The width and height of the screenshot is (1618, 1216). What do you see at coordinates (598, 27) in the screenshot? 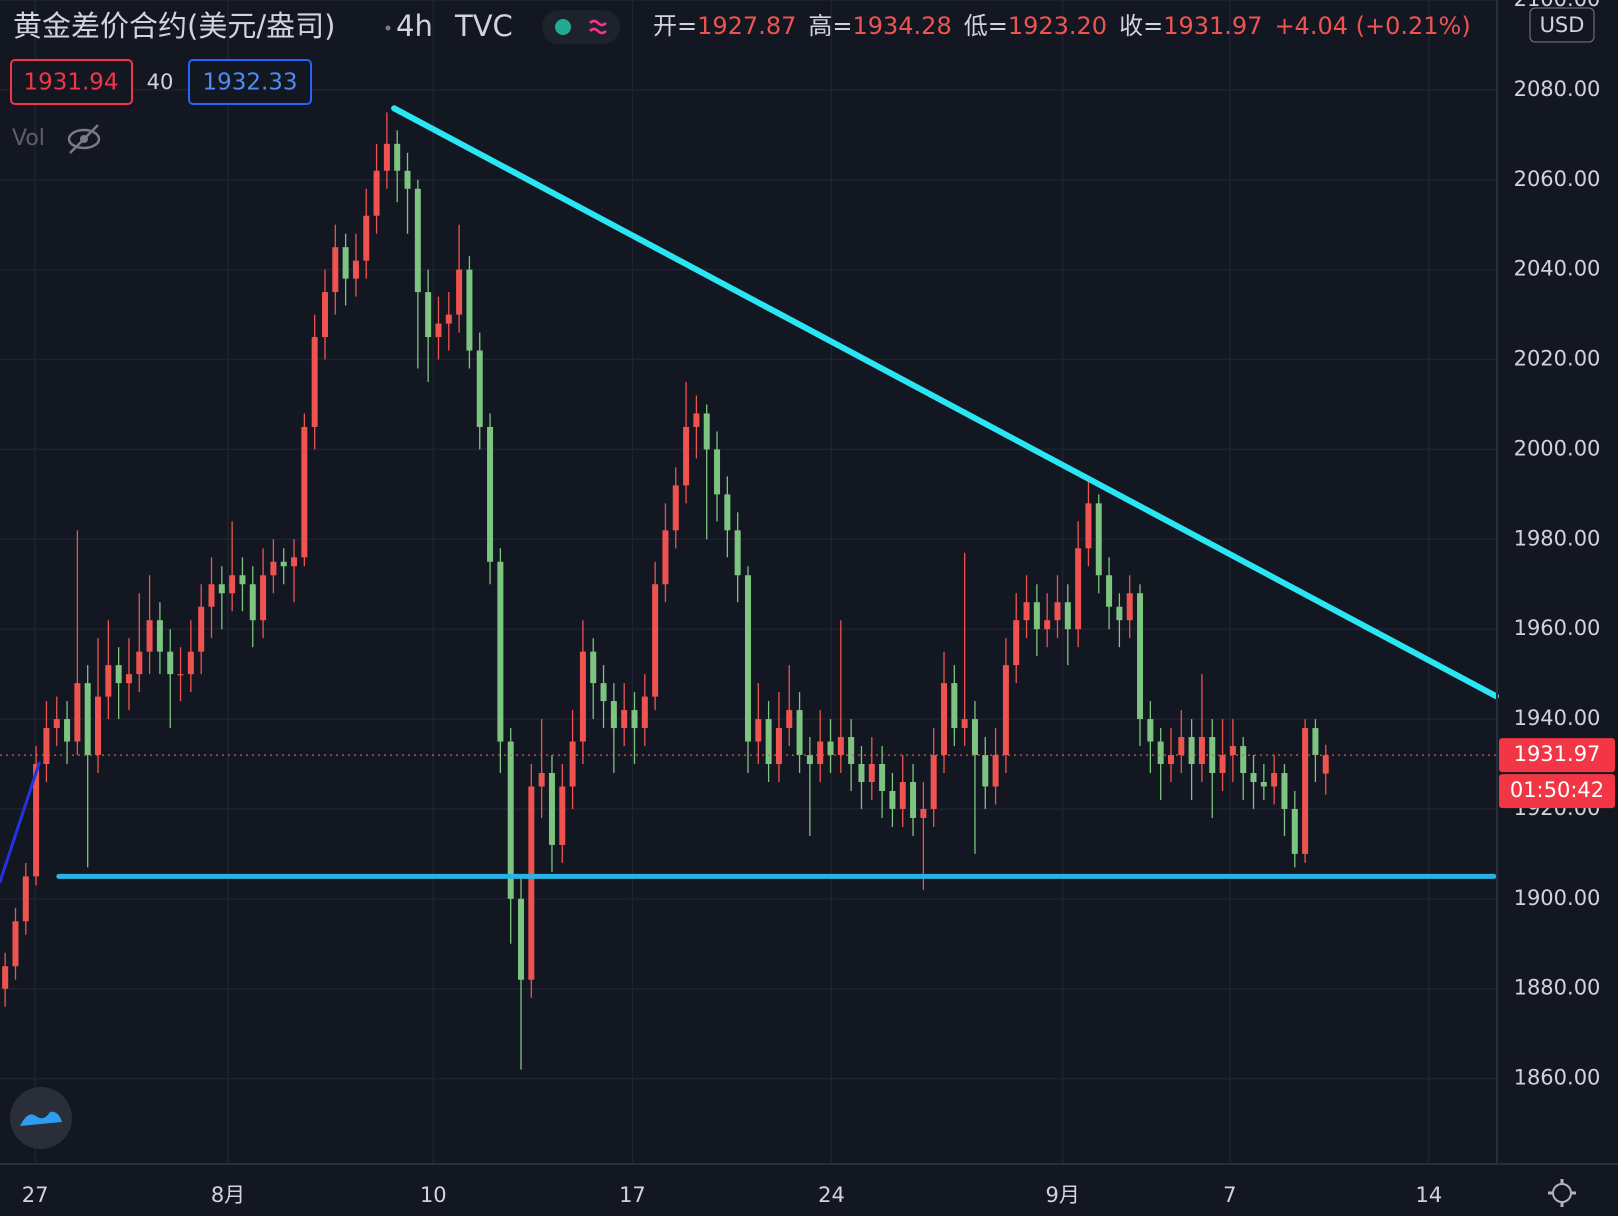
I see `status-wave` at bounding box center [598, 27].